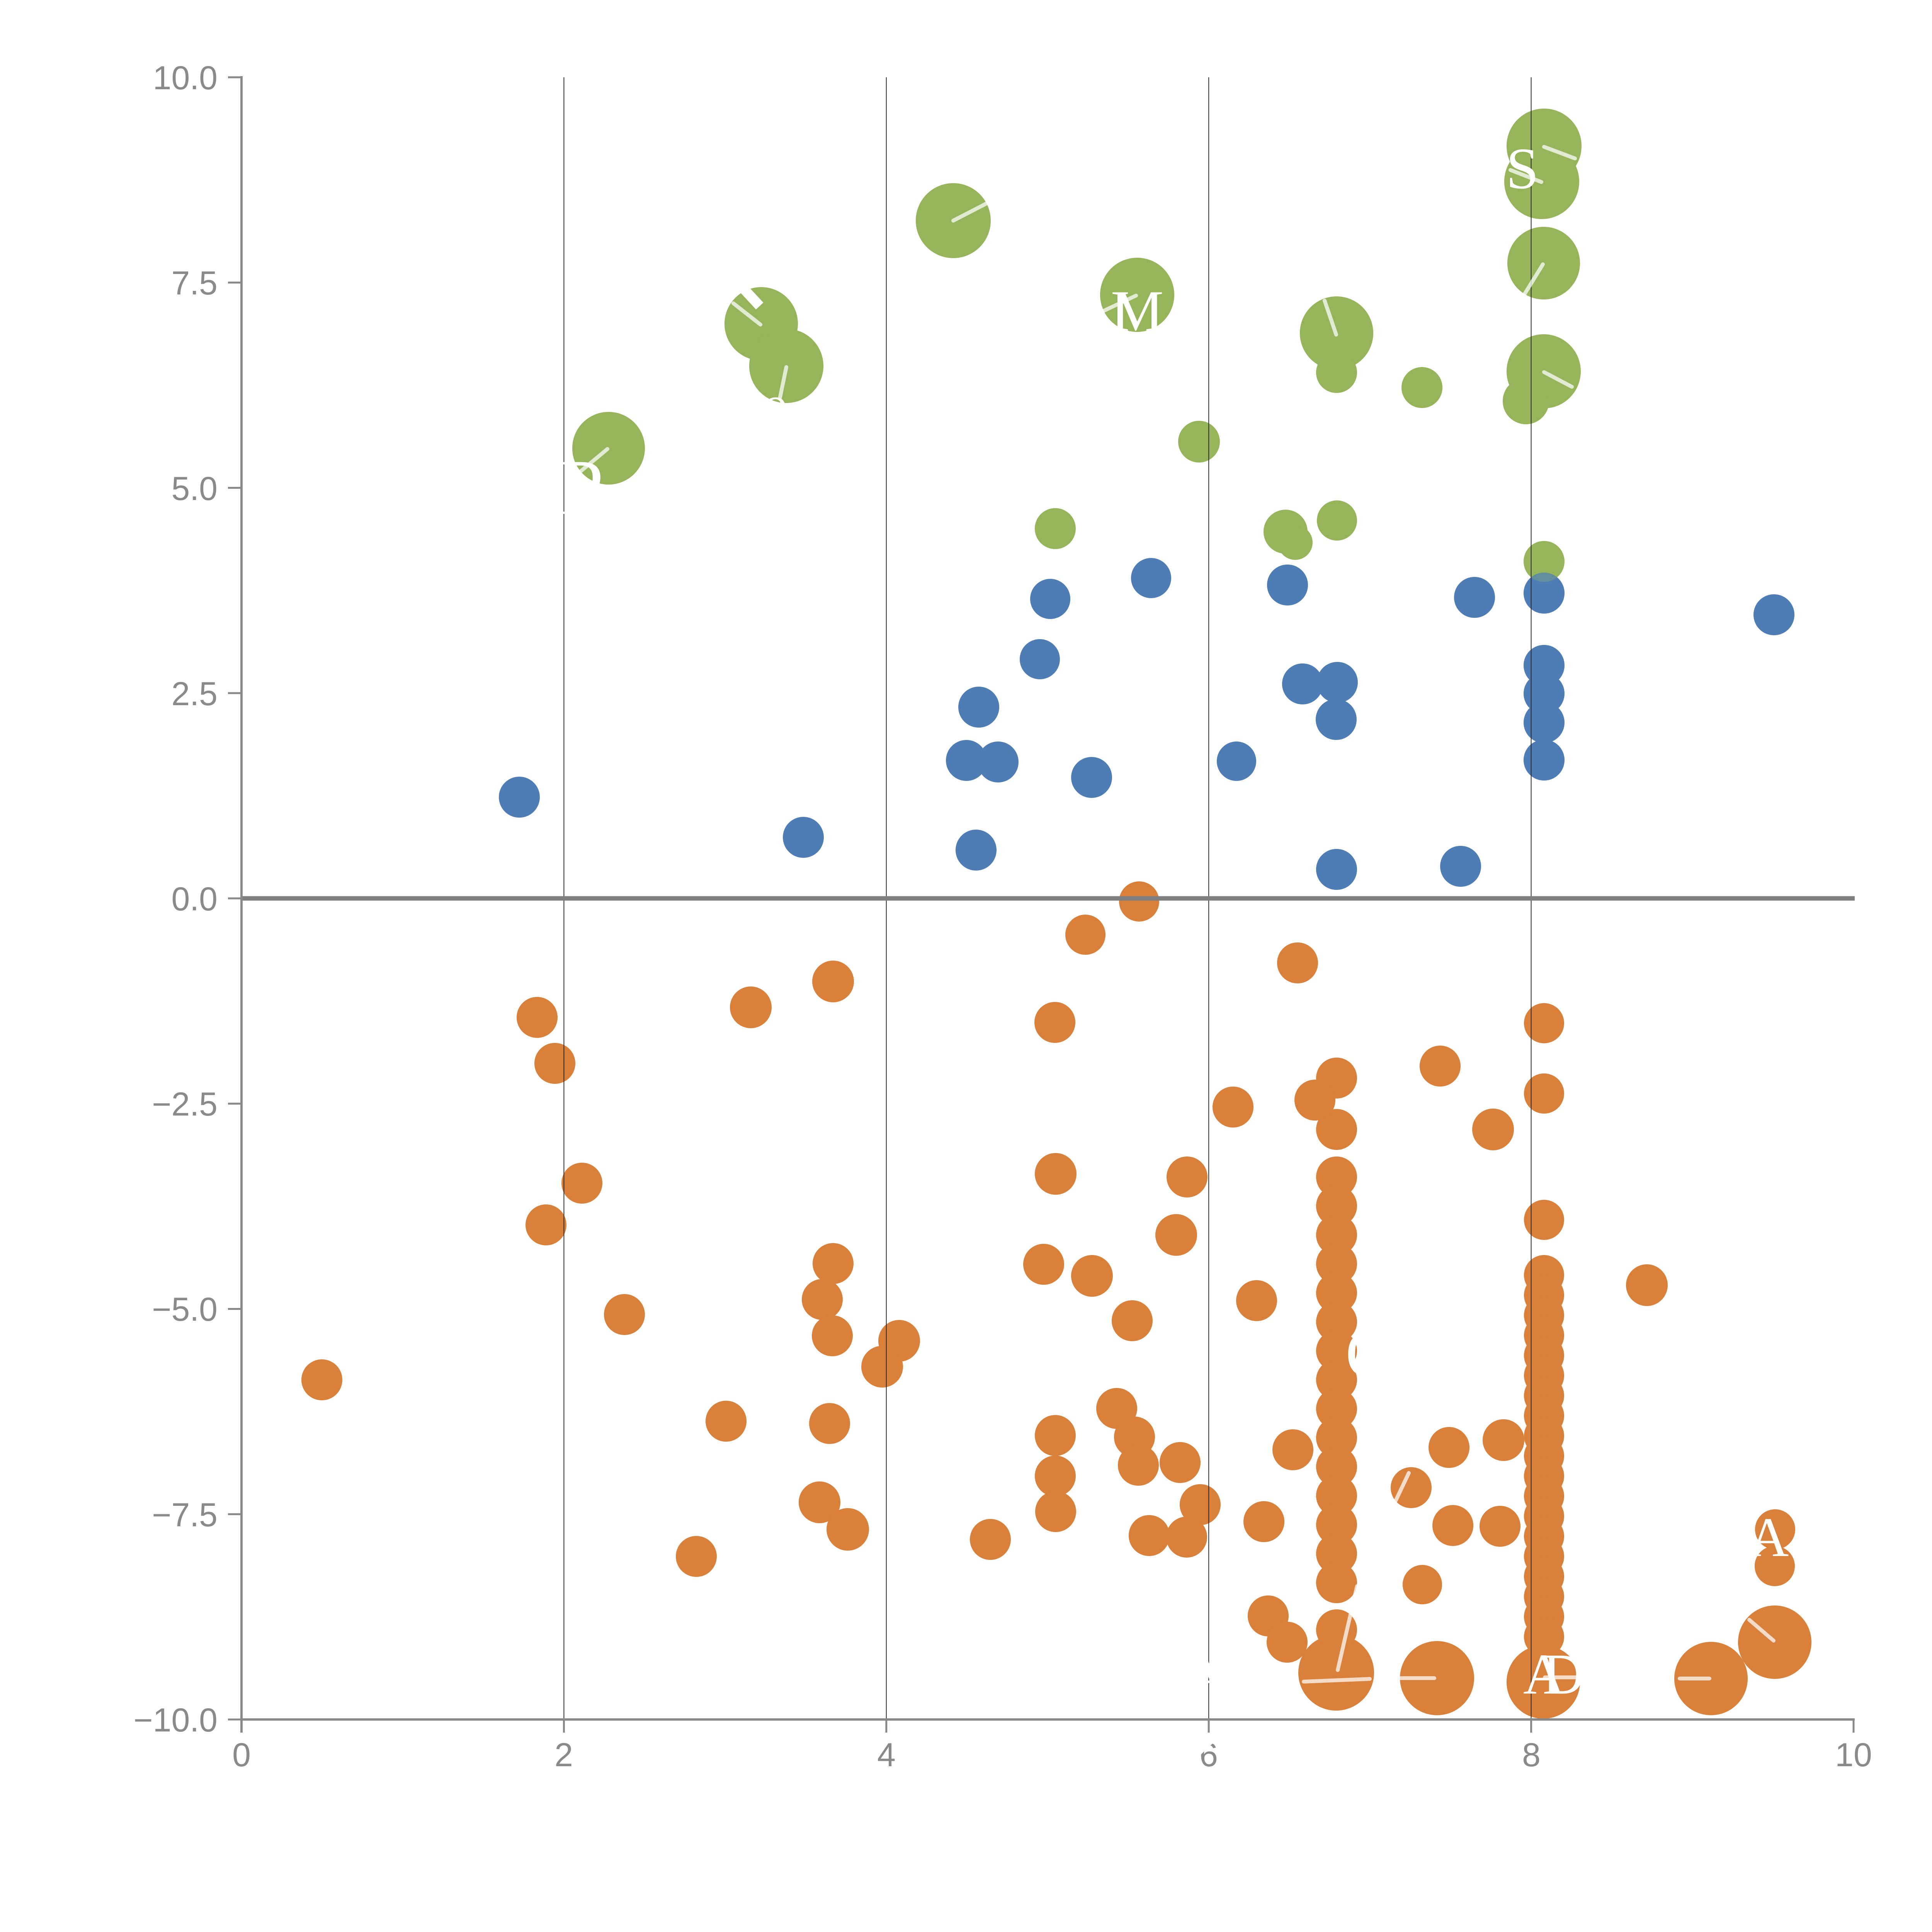  What do you see at coordinates (1563, 1674) in the screenshot?
I see `svg-text: D` at bounding box center [1563, 1674].